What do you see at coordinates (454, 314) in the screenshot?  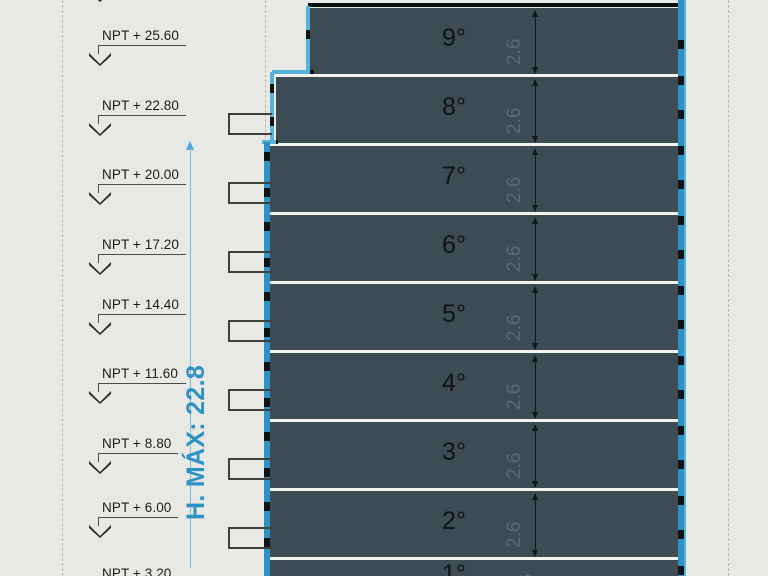 I see `floor-label: 5°` at bounding box center [454, 314].